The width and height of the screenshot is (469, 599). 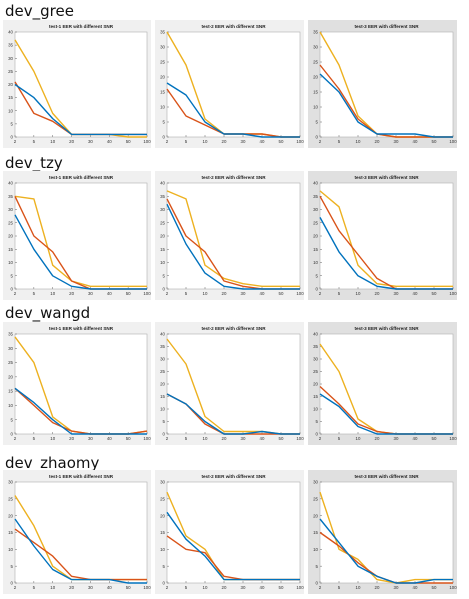 I want to click on chart-title: test-1 EER with different SNR, so click(x=81, y=328).